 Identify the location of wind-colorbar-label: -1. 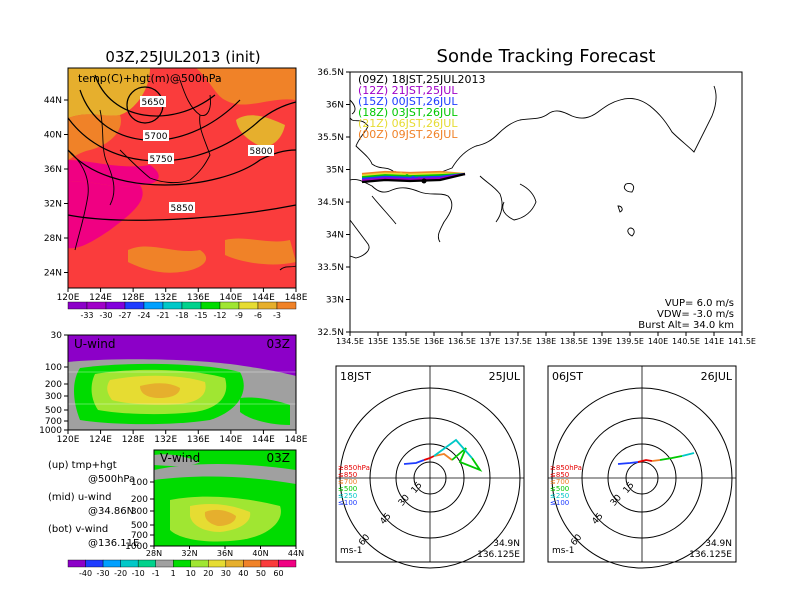
(156, 573).